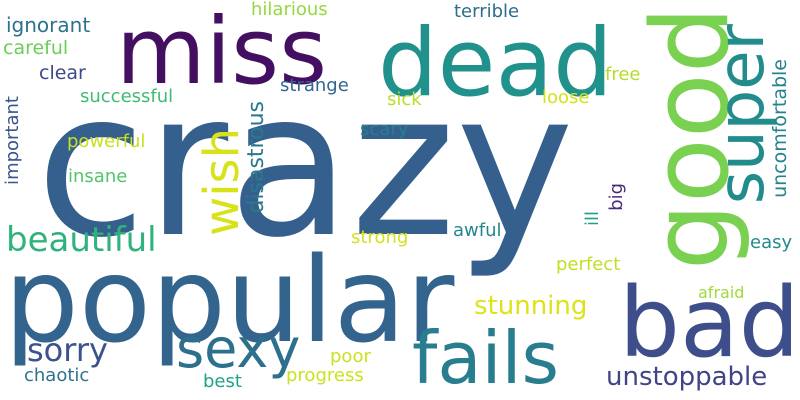 The width and height of the screenshot is (800, 400). Describe the element at coordinates (238, 348) in the screenshot. I see `word-sexy: sexy` at that location.